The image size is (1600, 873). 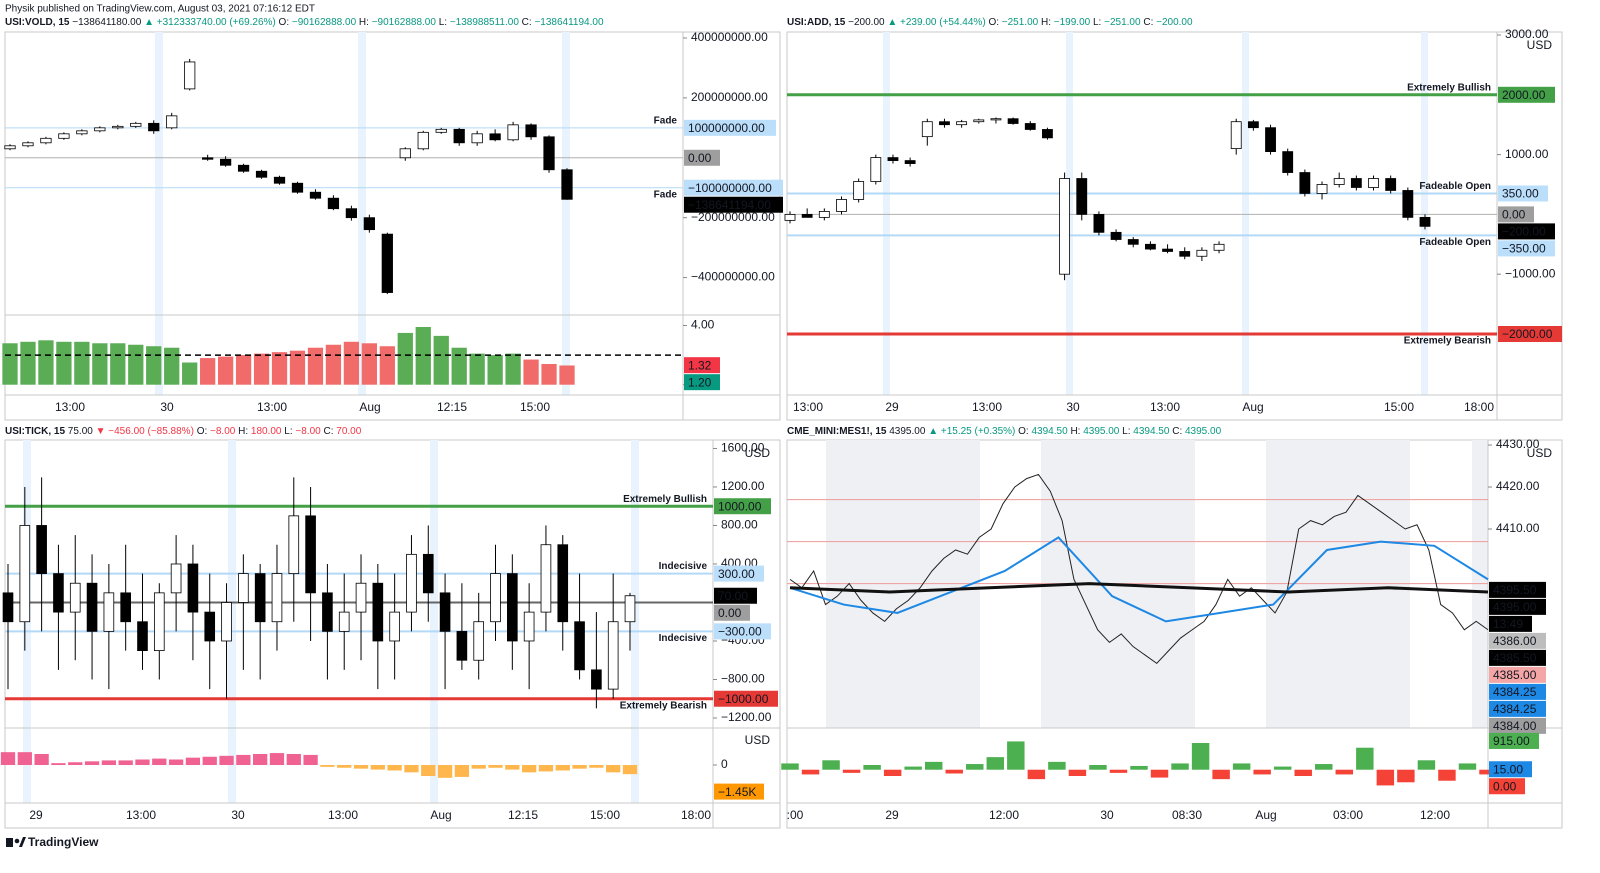 What do you see at coordinates (16, 842) in the screenshot?
I see `footer-logo` at bounding box center [16, 842].